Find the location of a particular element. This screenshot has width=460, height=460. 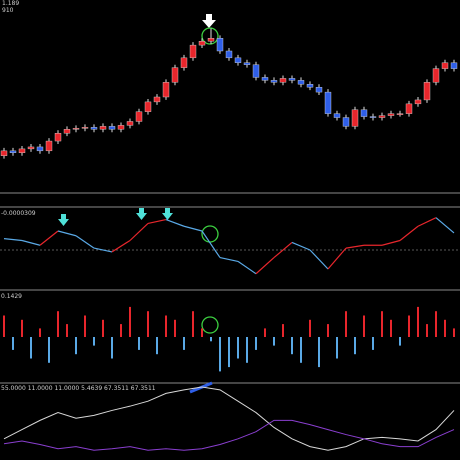

panel-label: 910 is located at coordinates (8, 10).